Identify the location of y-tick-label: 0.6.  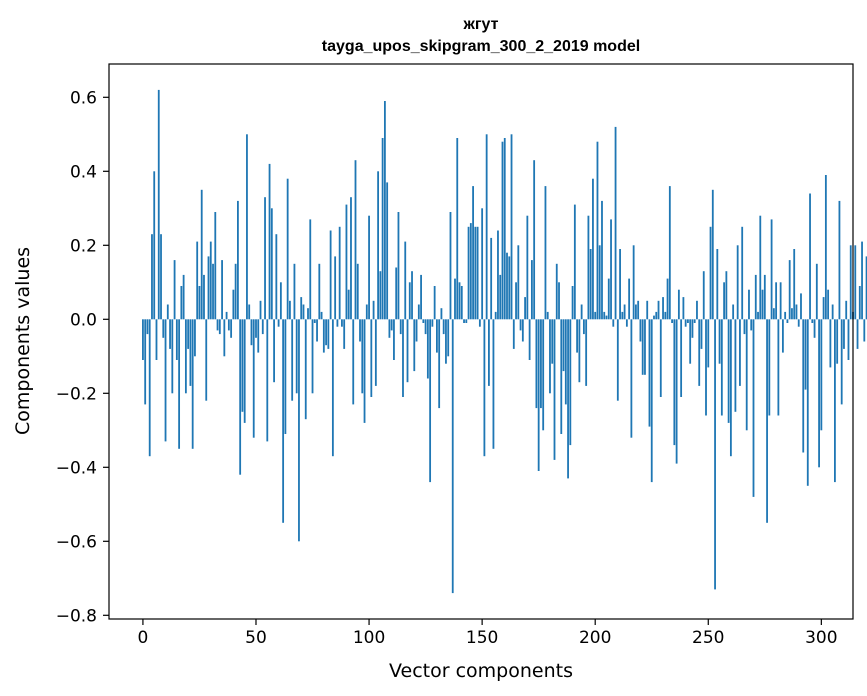
(83, 98).